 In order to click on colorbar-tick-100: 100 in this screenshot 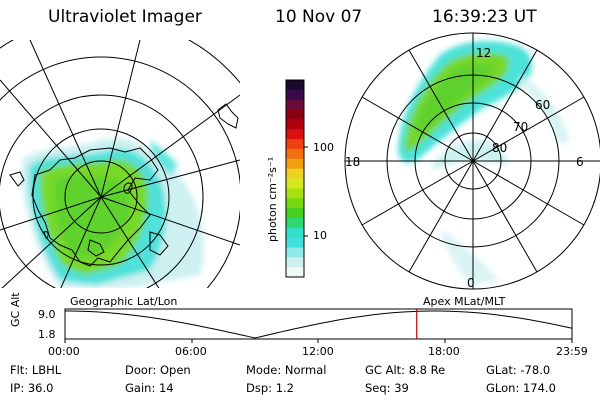, I will do `click(323, 147)`.